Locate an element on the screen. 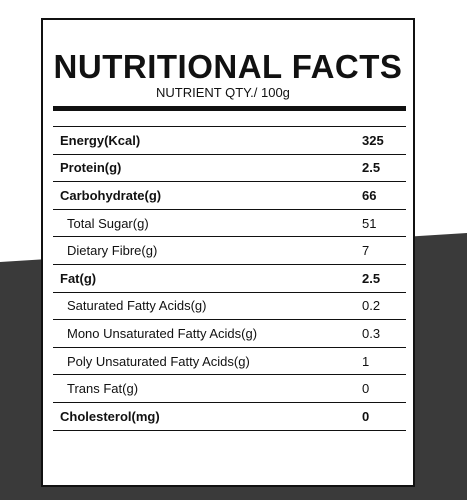 Image resolution: width=467 pixels, height=500 pixels. nutrient-name: Protein(g) is located at coordinates (207, 168).